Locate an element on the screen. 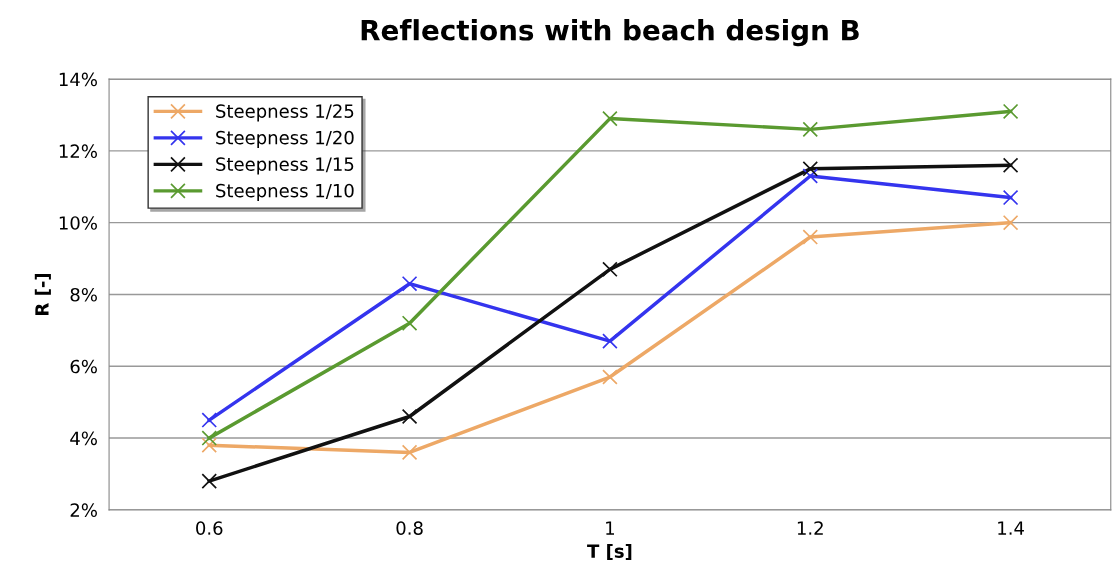  y-tick-label: 8% is located at coordinates (83, 294).